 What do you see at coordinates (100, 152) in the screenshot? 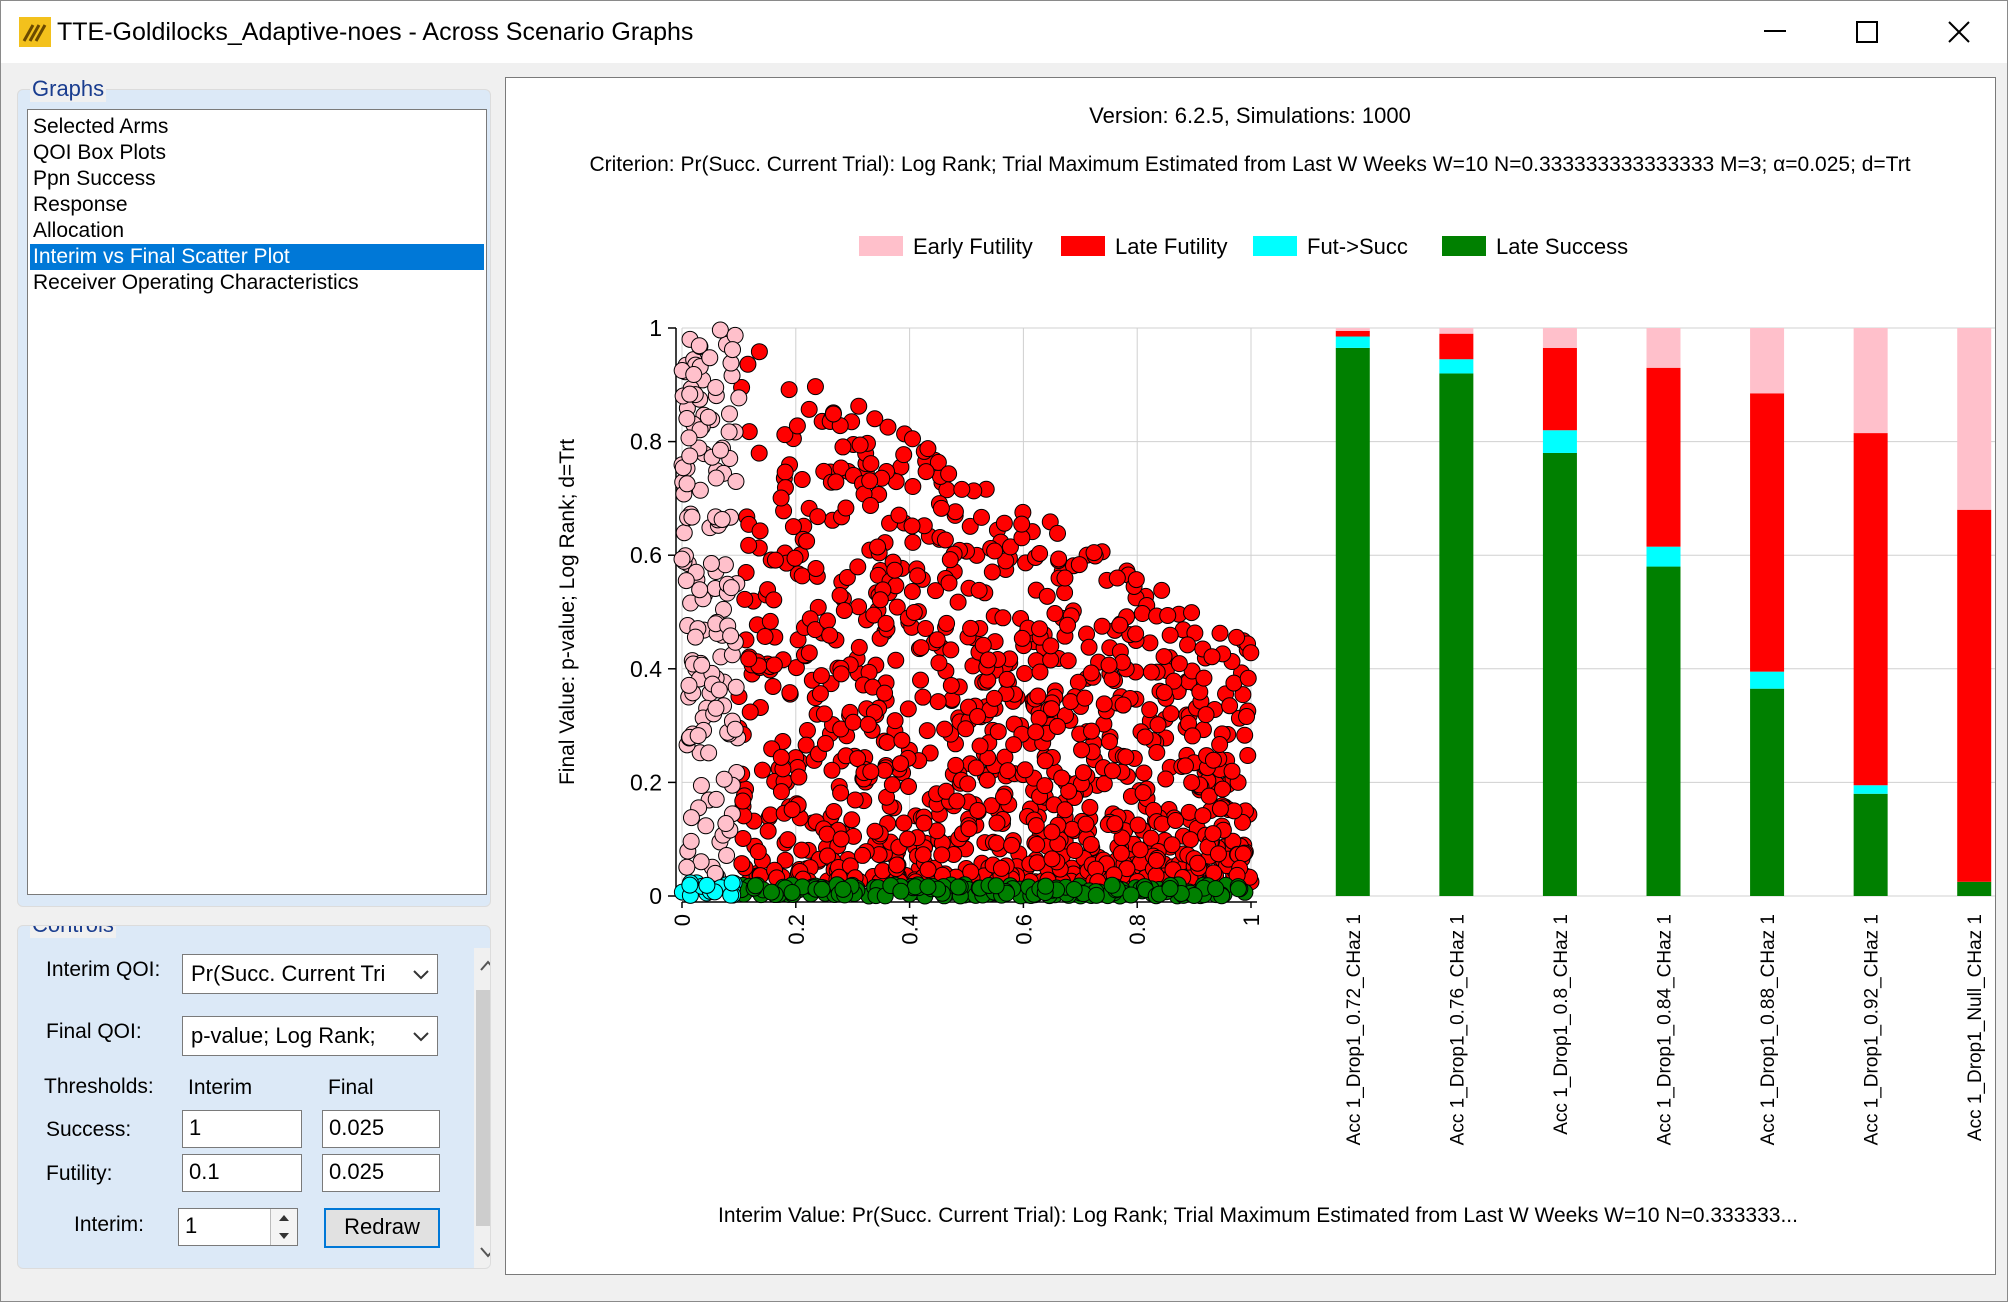
I see `graph-list-item: QOI Box Plots` at bounding box center [100, 152].